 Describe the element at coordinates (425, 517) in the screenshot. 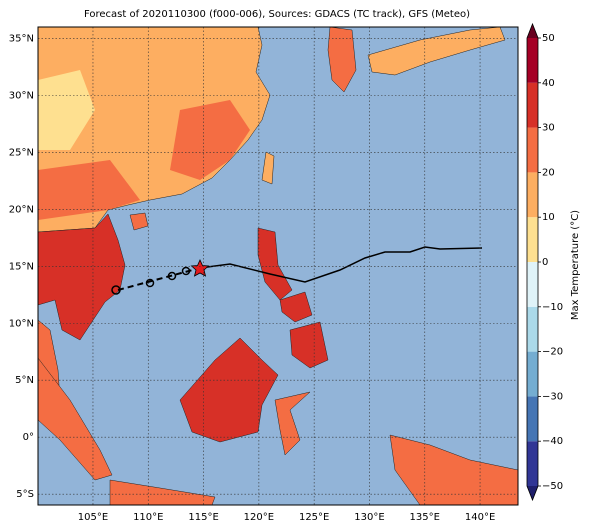

I see `lon-label: 135°E` at that location.